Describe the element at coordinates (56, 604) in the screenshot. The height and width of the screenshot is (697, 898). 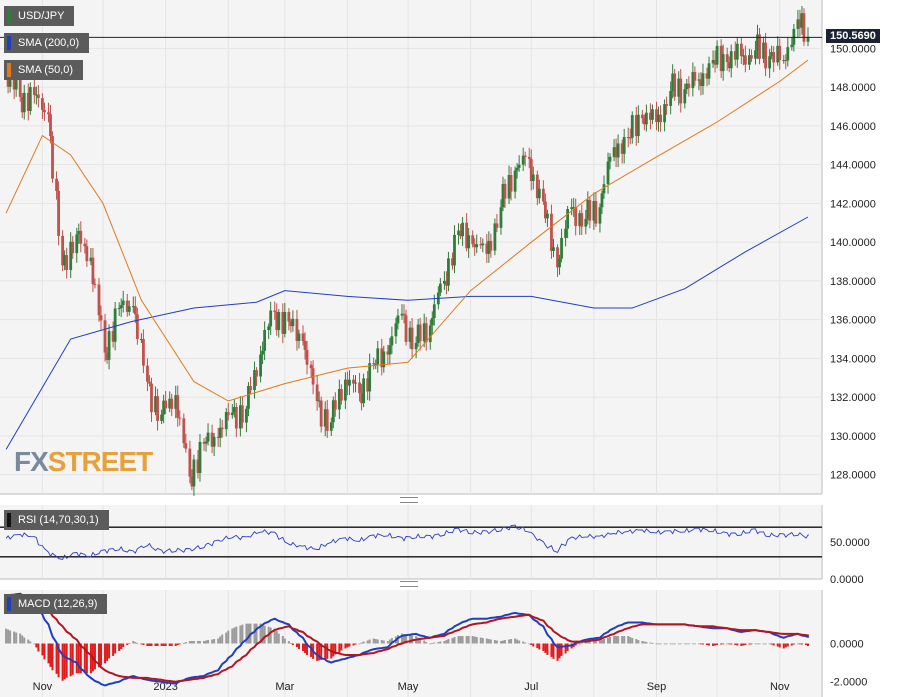
I see `macd-tag: MACD (12,26,9)` at that location.